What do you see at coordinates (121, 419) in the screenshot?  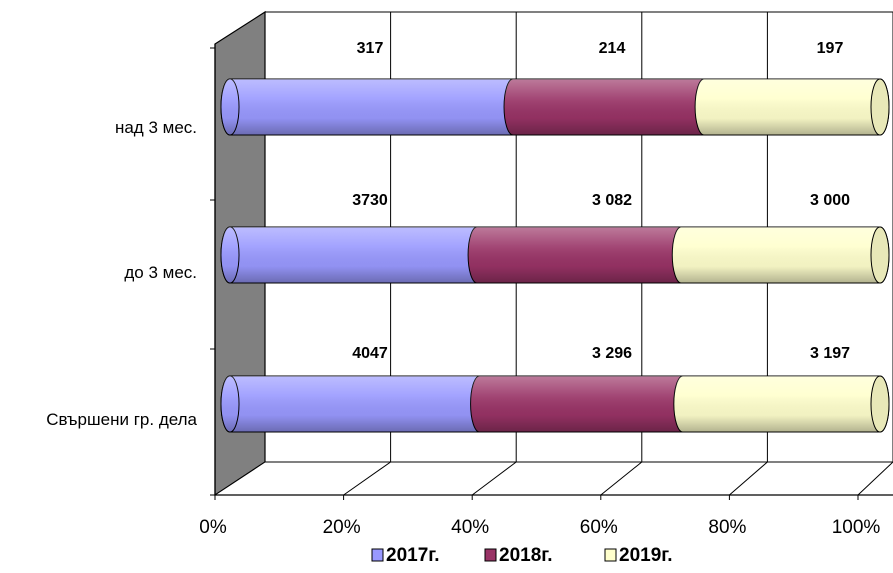 I see `category-label: Свършени гр. дела` at bounding box center [121, 419].